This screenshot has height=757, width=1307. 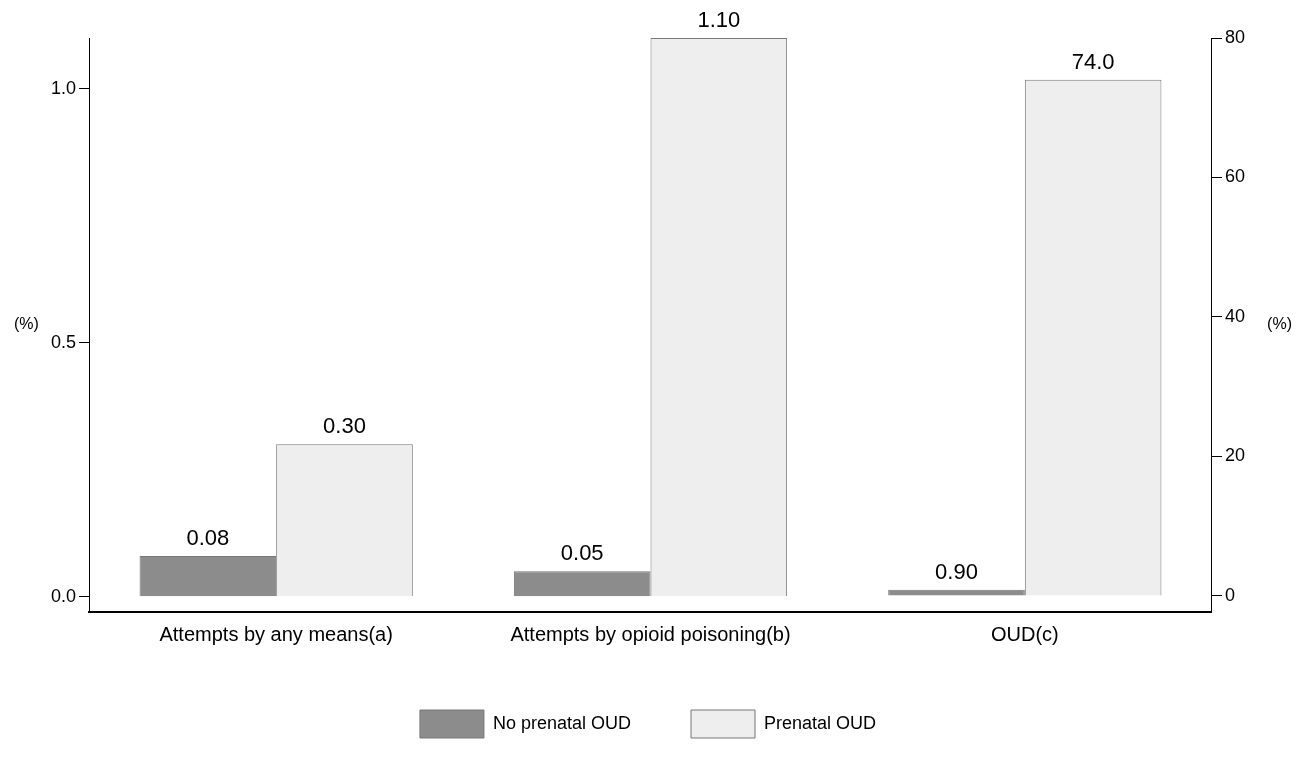 I want to click on x-tick-label: Attempts by opioid poisoning(b), so click(x=650, y=633).